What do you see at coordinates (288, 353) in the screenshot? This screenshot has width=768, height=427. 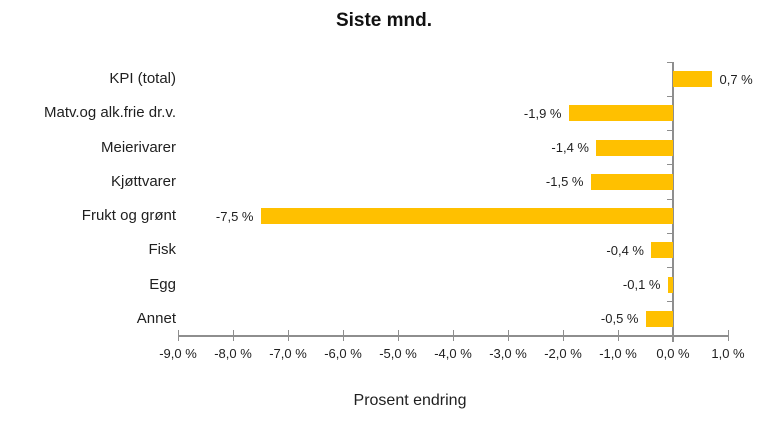 I see `x-tick-label: -7,0 %` at bounding box center [288, 353].